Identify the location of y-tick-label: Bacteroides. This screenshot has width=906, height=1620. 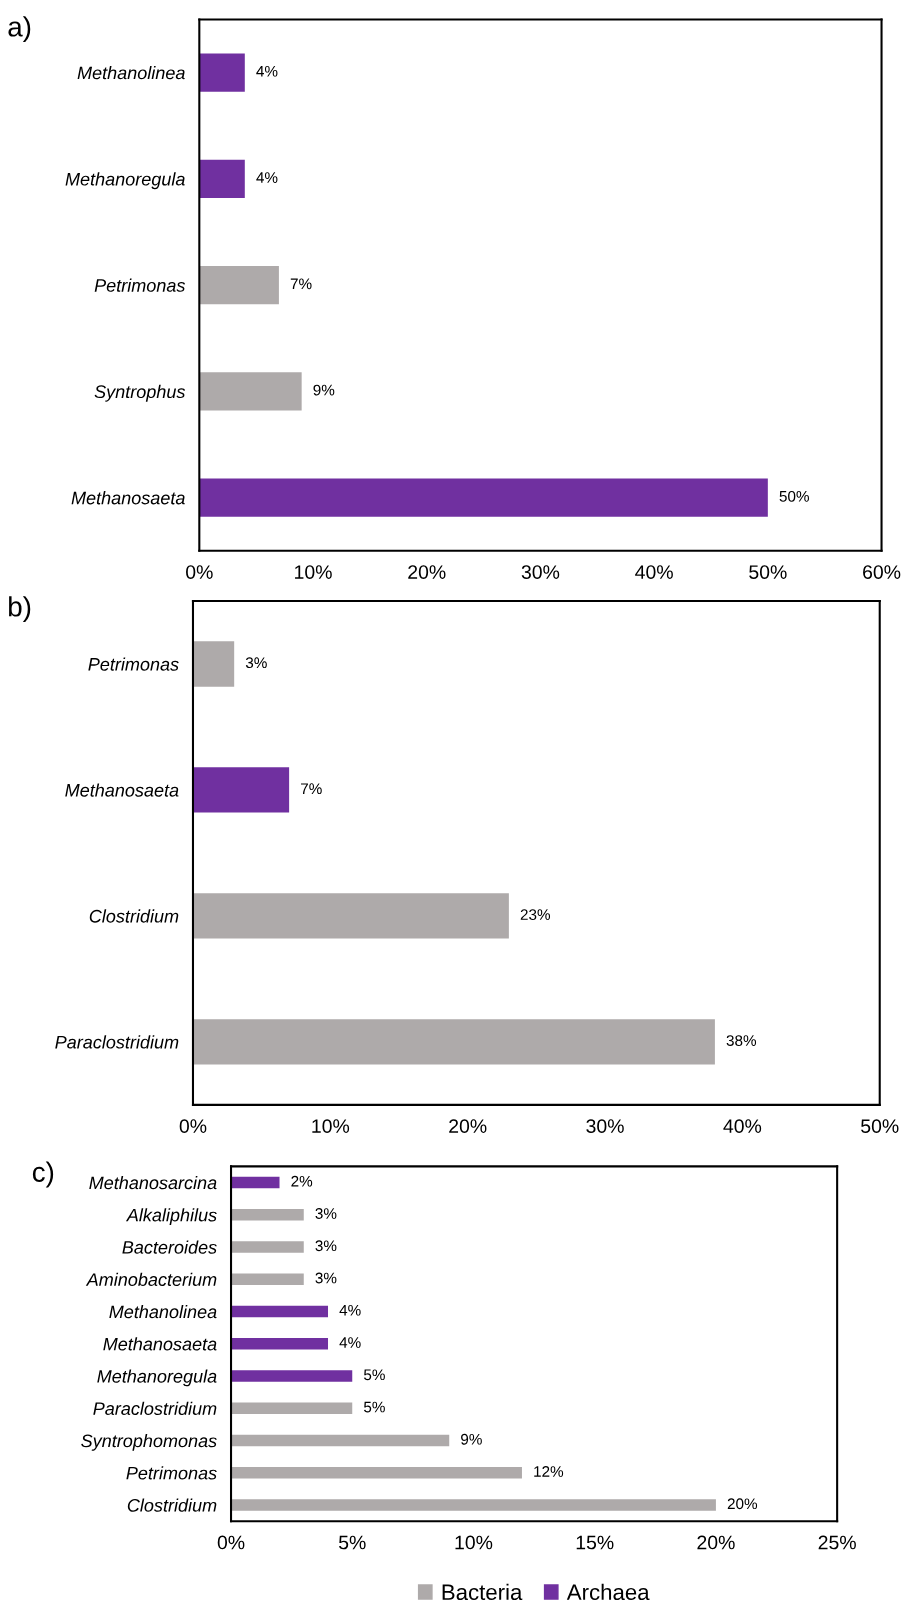
(169, 1247).